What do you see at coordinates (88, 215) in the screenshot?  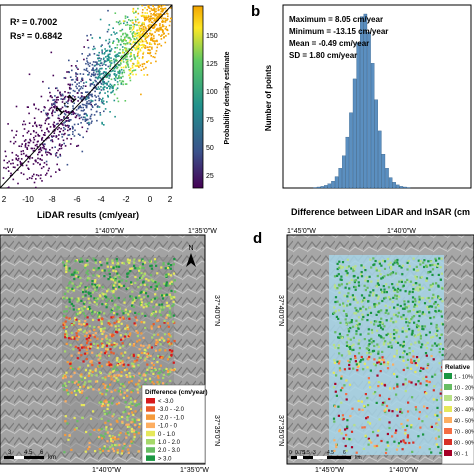 I see `x-axis-label: LiDAR results (cm/year)` at bounding box center [88, 215].